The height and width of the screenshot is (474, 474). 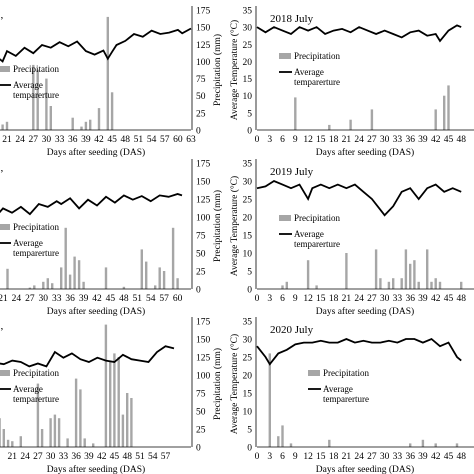 I want to click on y-tick-label: 0, so click(x=249, y=132).